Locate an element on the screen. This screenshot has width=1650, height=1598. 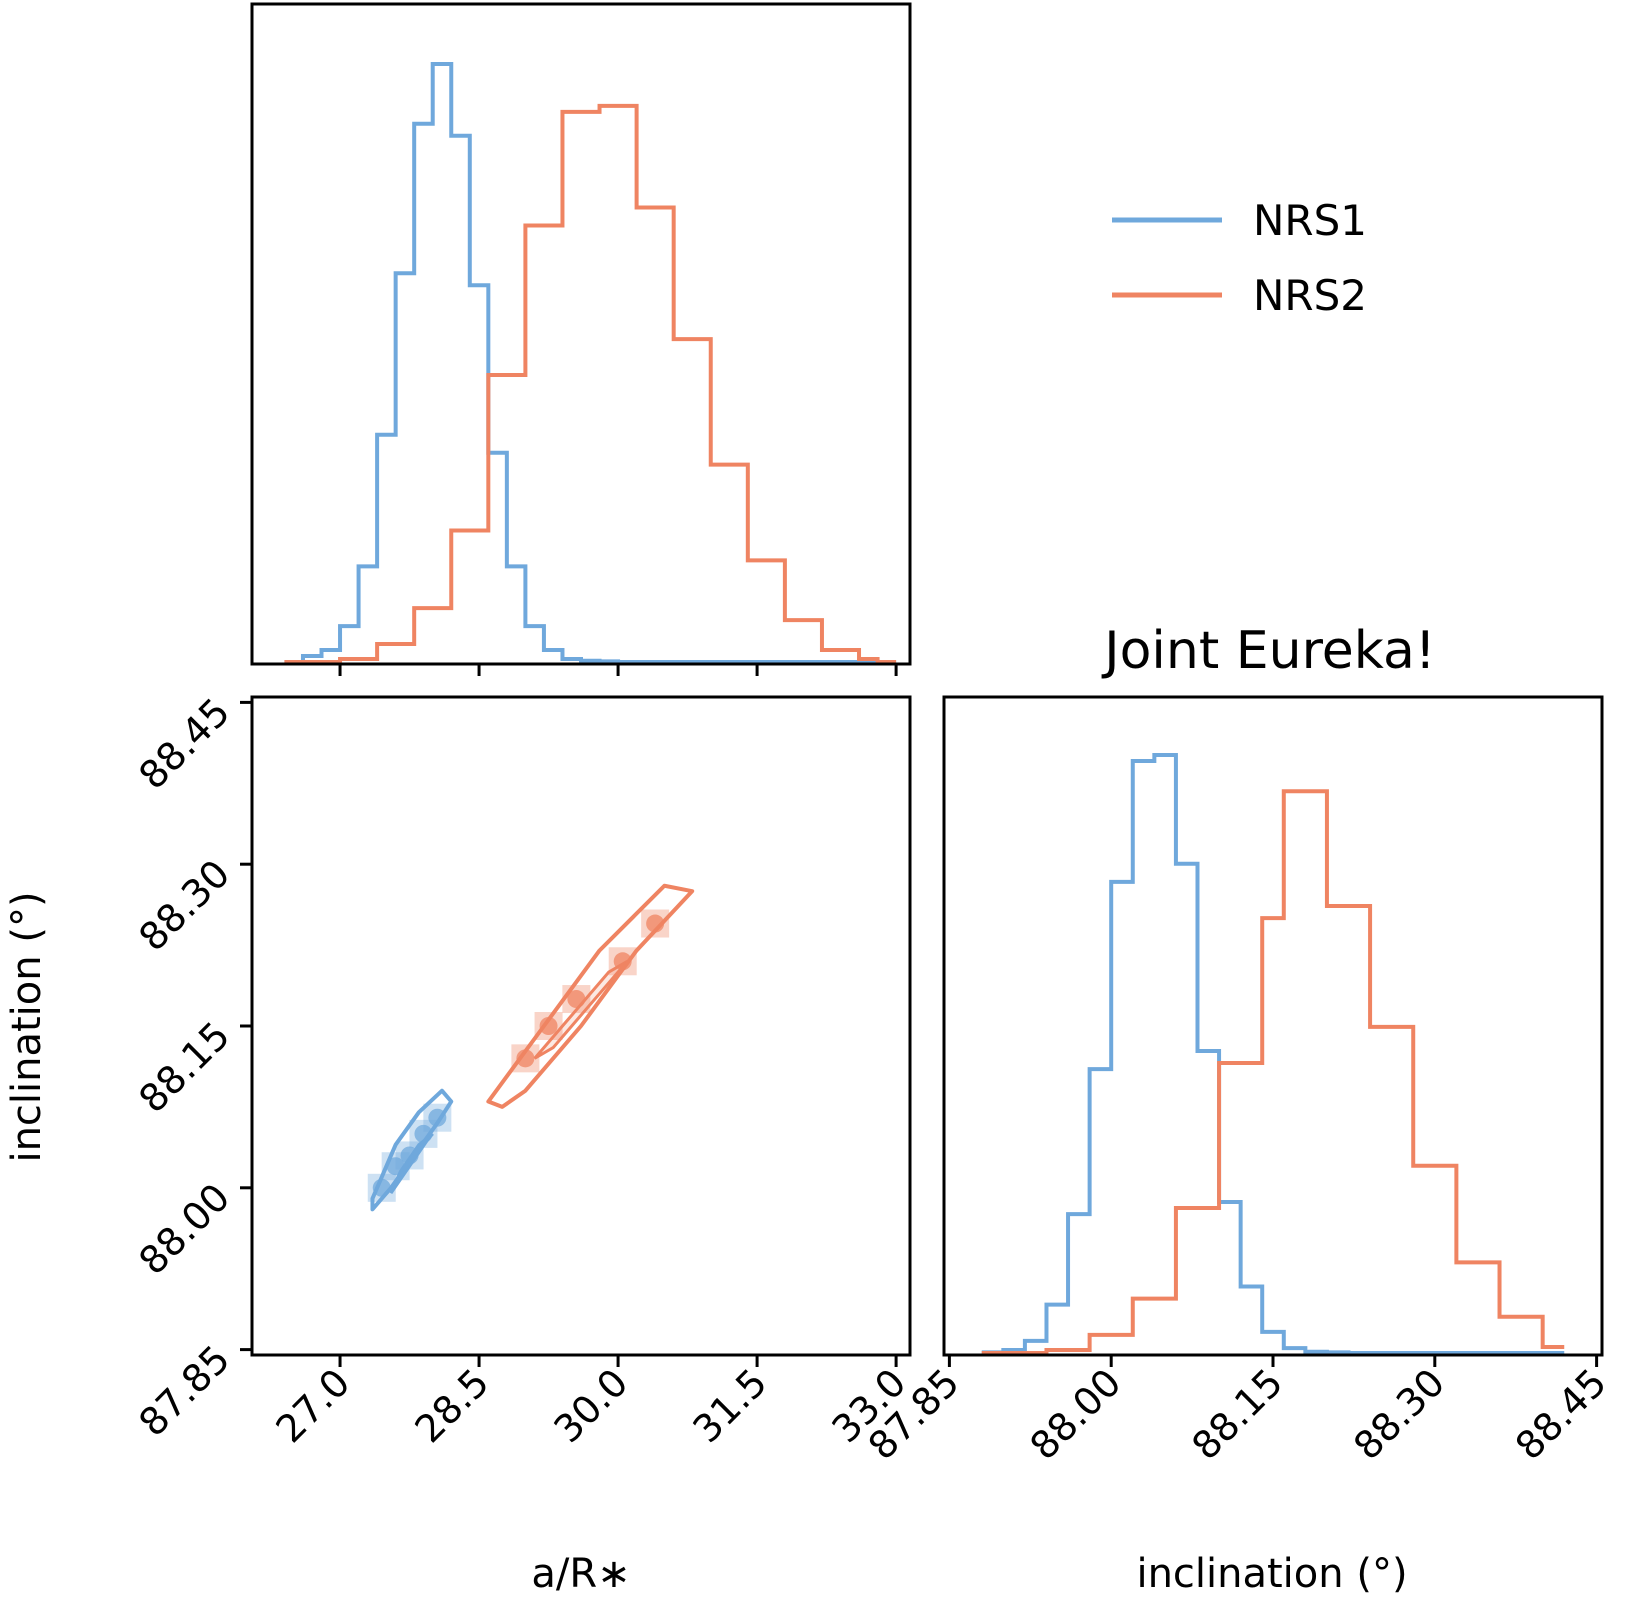
scatter-x-tick-label-0: 27.0 is located at coordinates (312, 1405).